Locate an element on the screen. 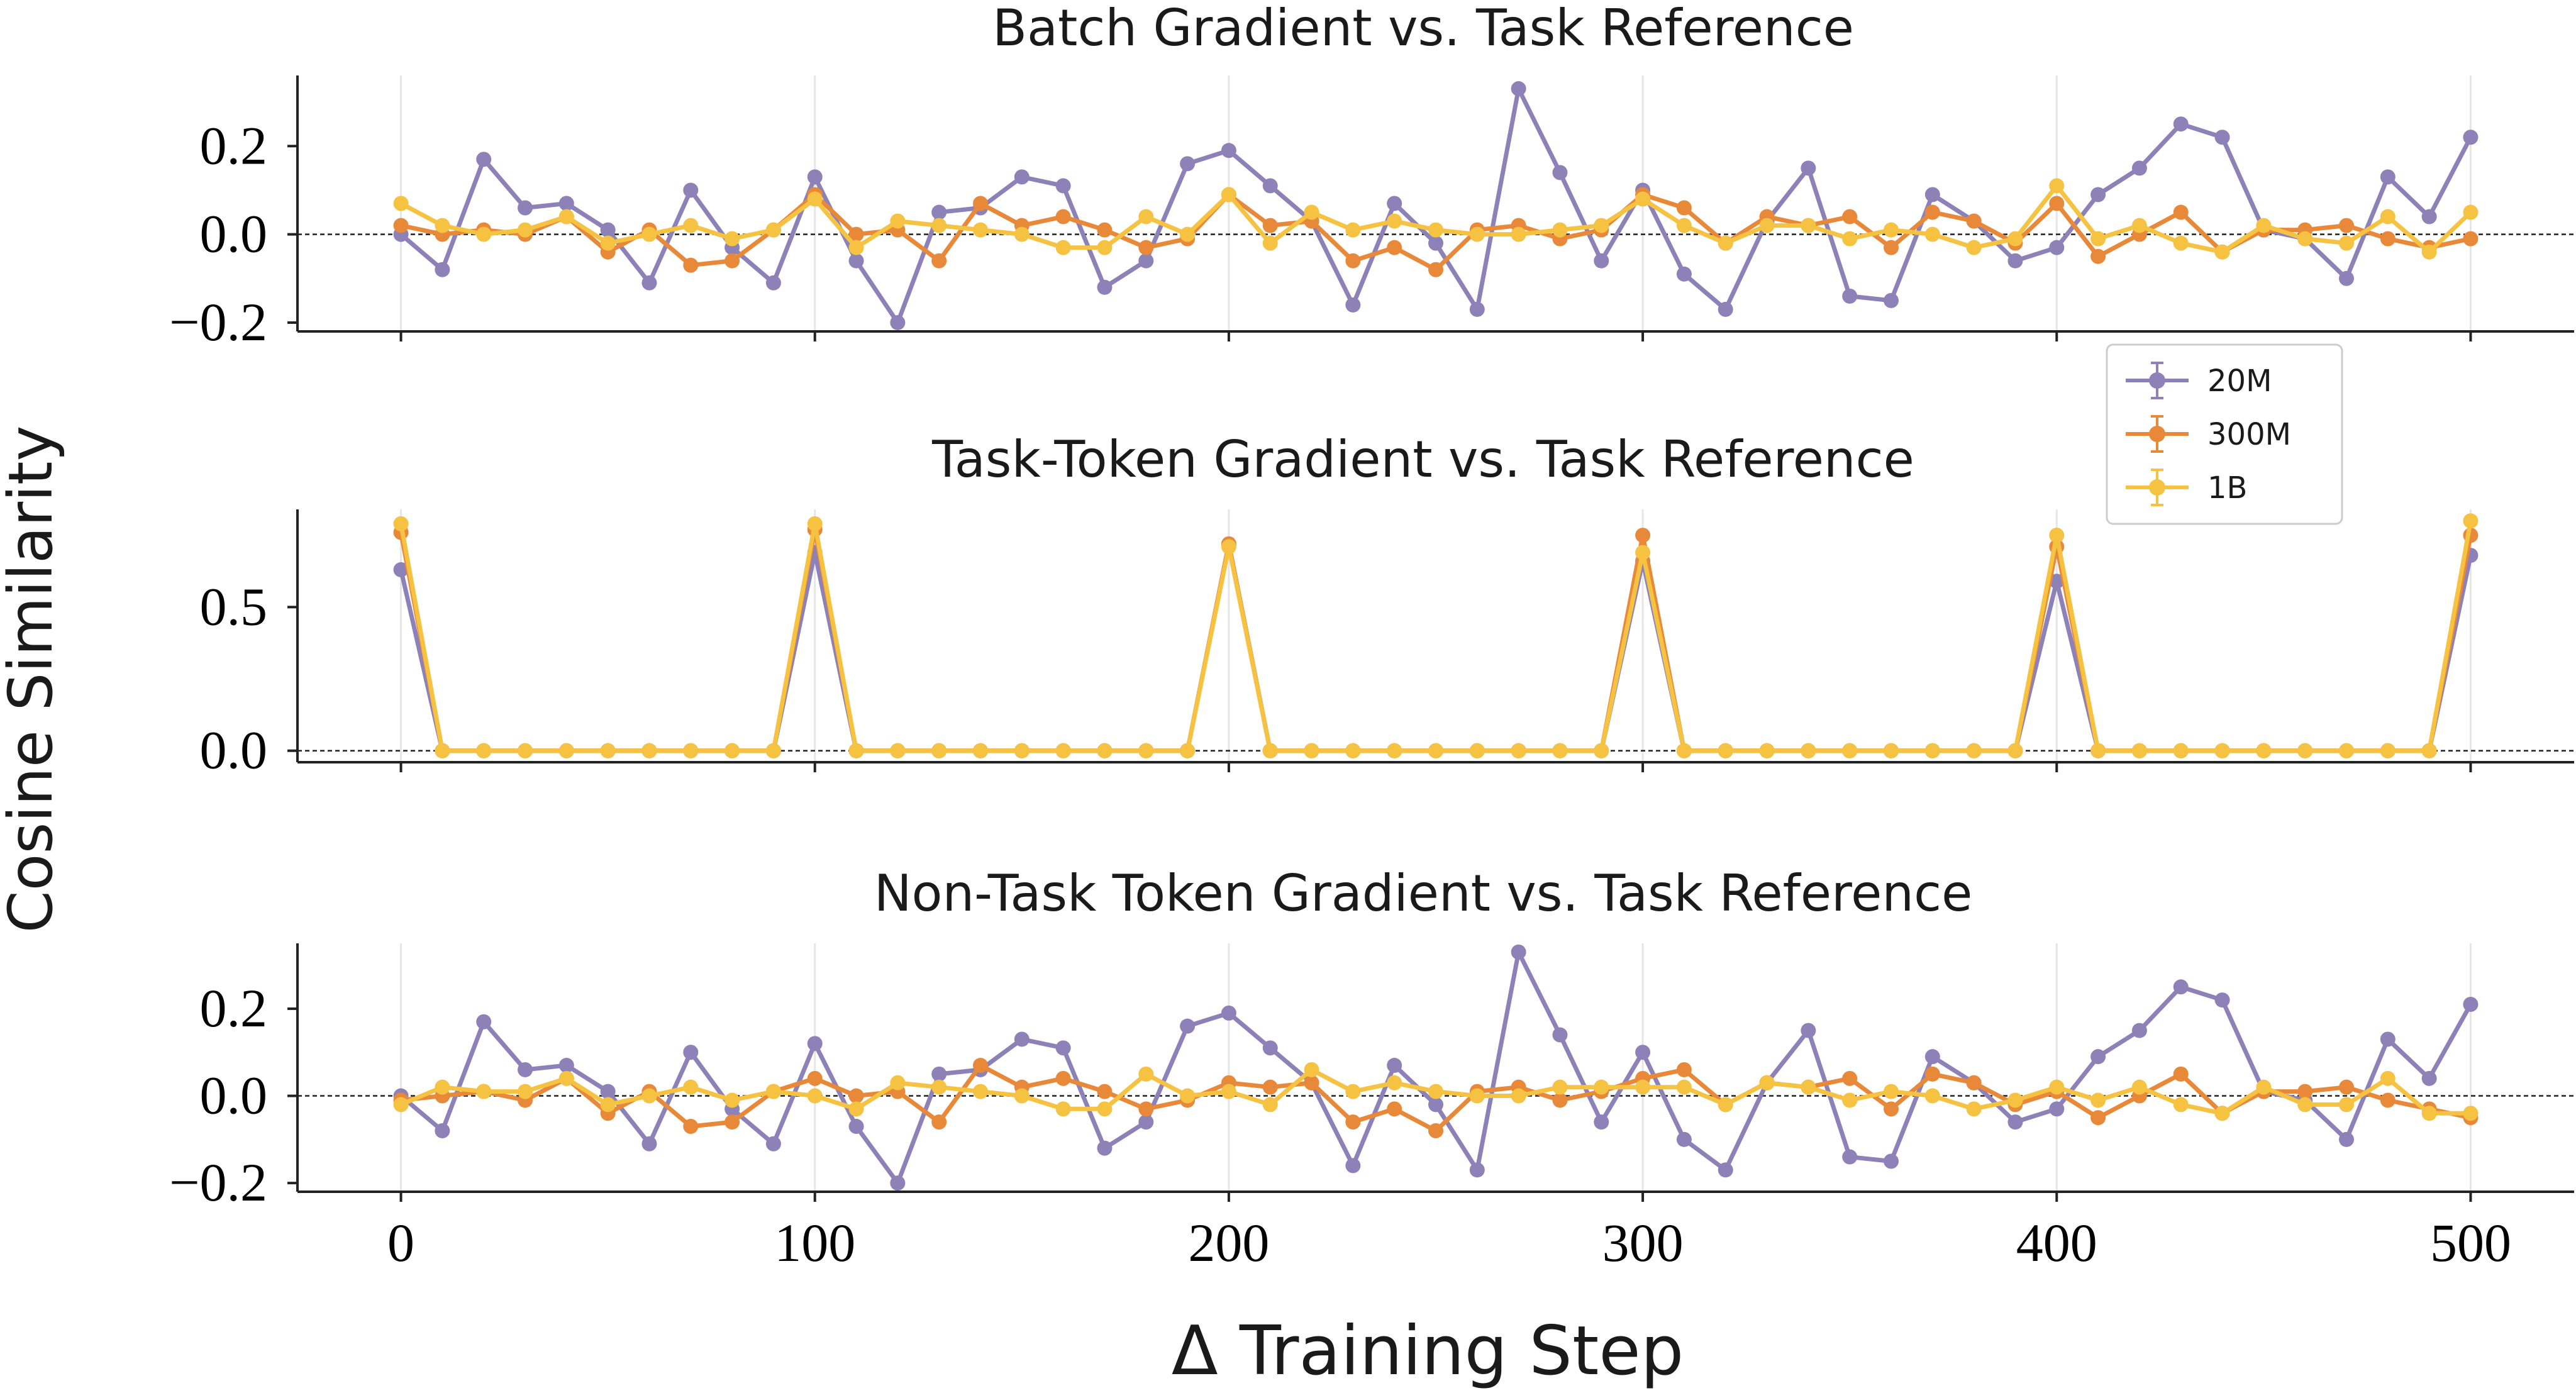 The width and height of the screenshot is (2576, 1393). y-tick-label: 0.0 is located at coordinates (234, 234).